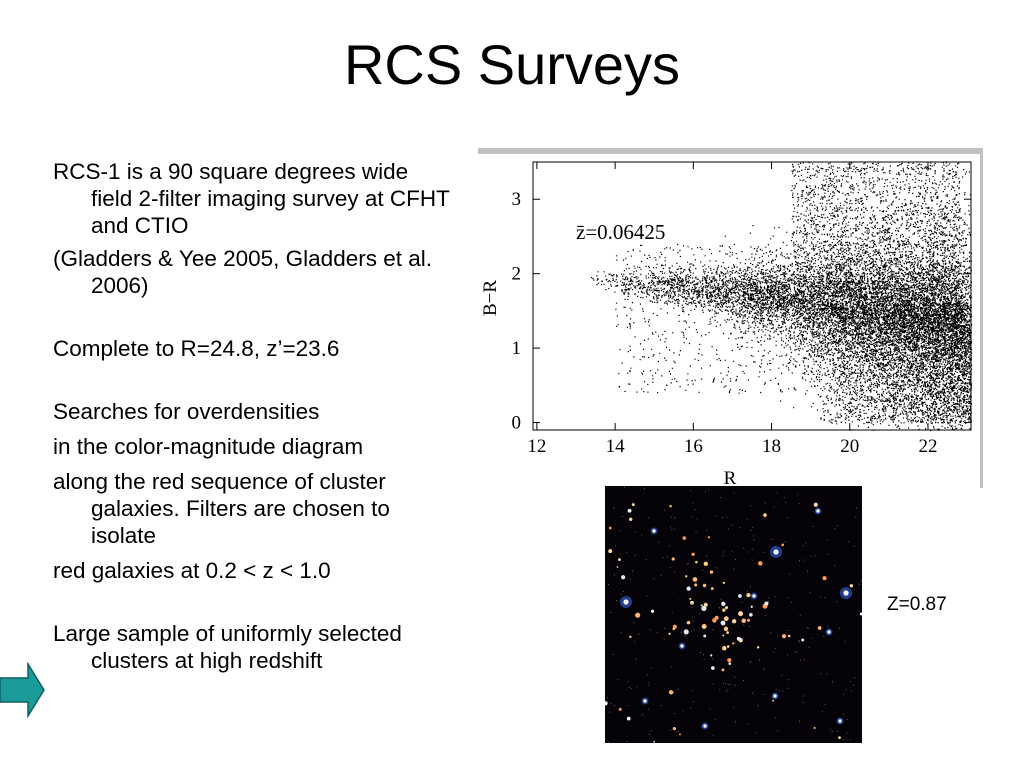 The image size is (1024, 768). I want to click on frame-top-border, so click(730, 151).